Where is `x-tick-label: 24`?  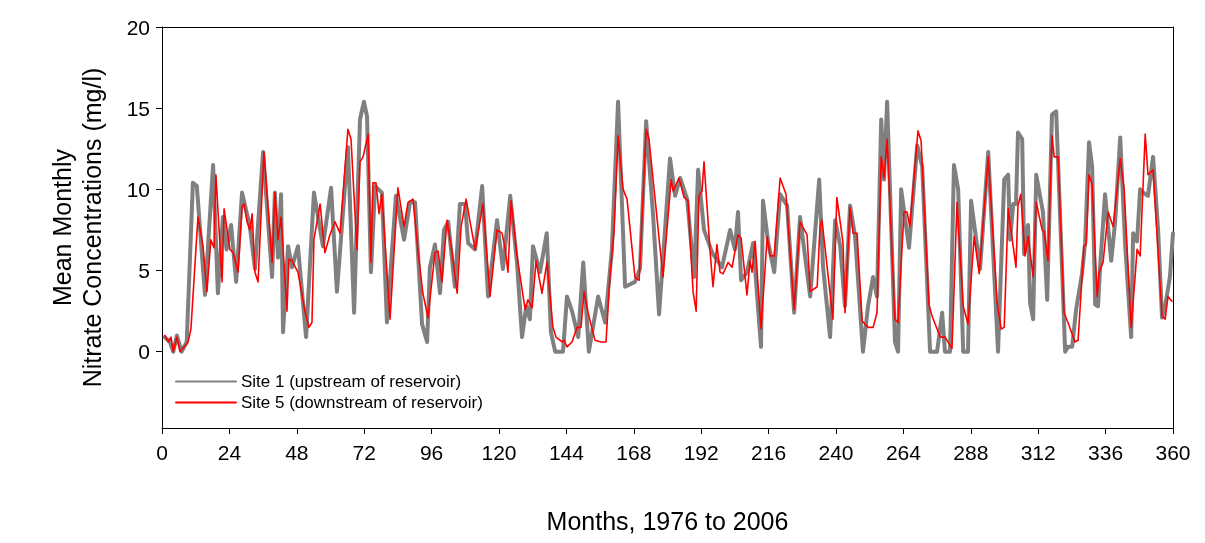 x-tick-label: 24 is located at coordinates (229, 452).